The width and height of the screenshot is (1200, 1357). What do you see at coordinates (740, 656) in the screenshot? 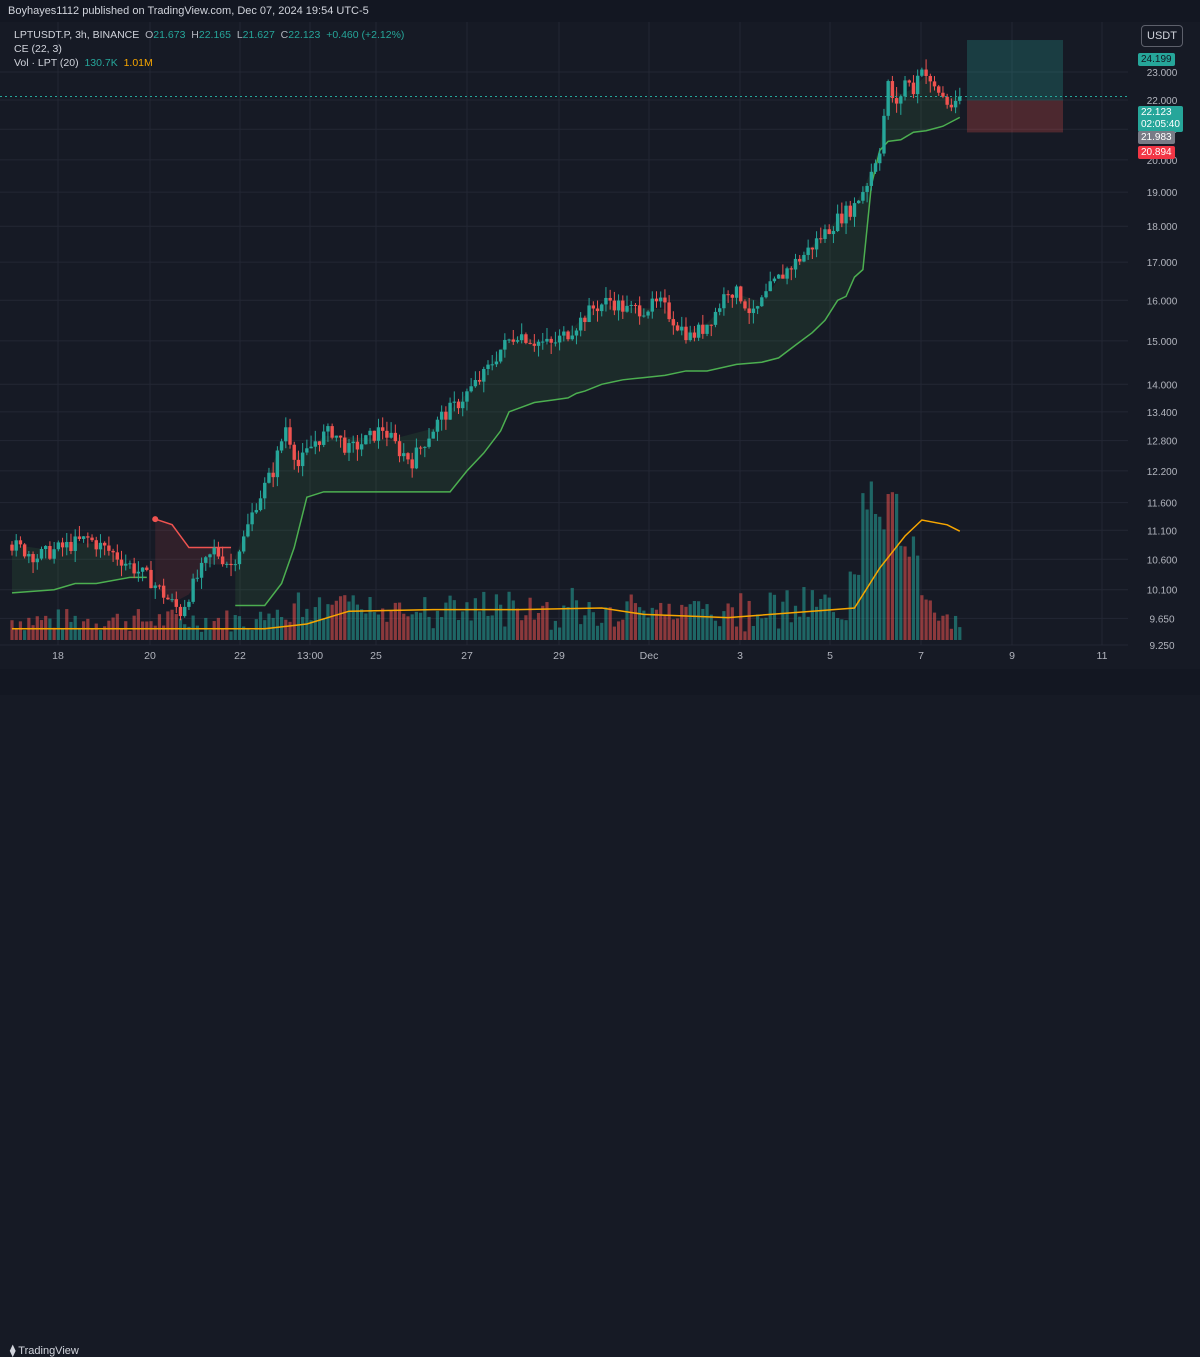
I see `x-tick-label: 3` at bounding box center [740, 656].